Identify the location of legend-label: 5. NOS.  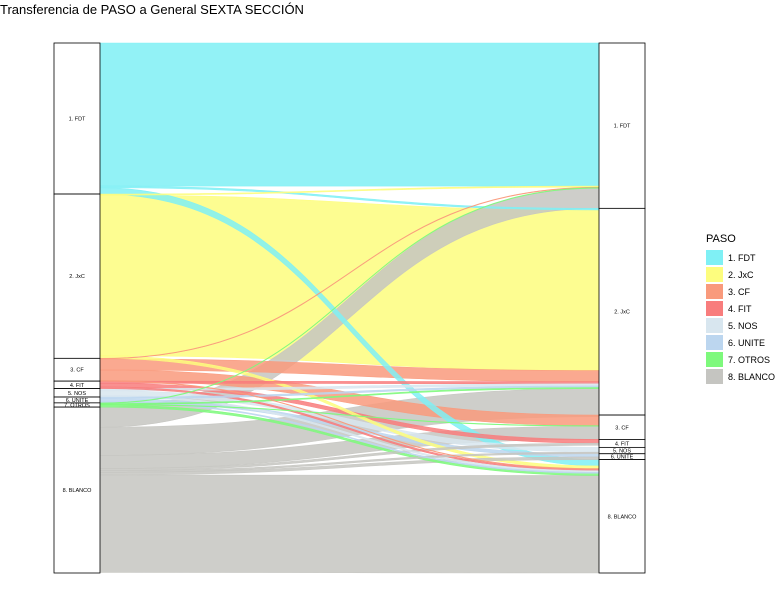
(743, 325).